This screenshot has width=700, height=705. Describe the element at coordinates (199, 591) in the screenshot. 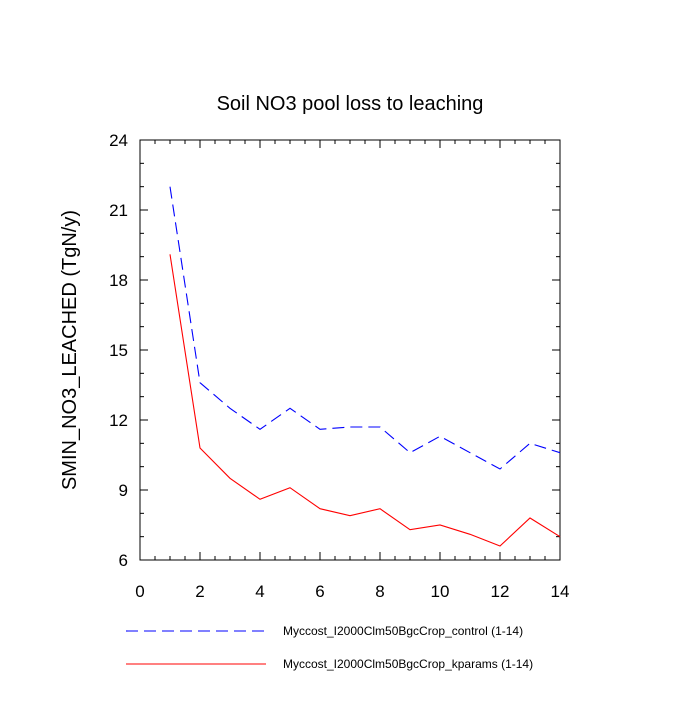

I see `x-tick-label: 2` at that location.